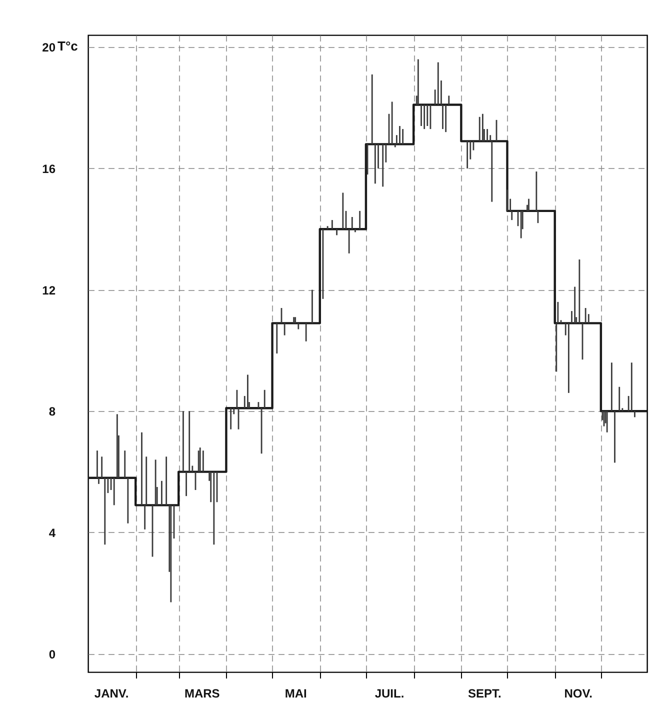 This screenshot has width=665, height=709. What do you see at coordinates (49, 169) in the screenshot?
I see `y-tick-label: 16` at bounding box center [49, 169].